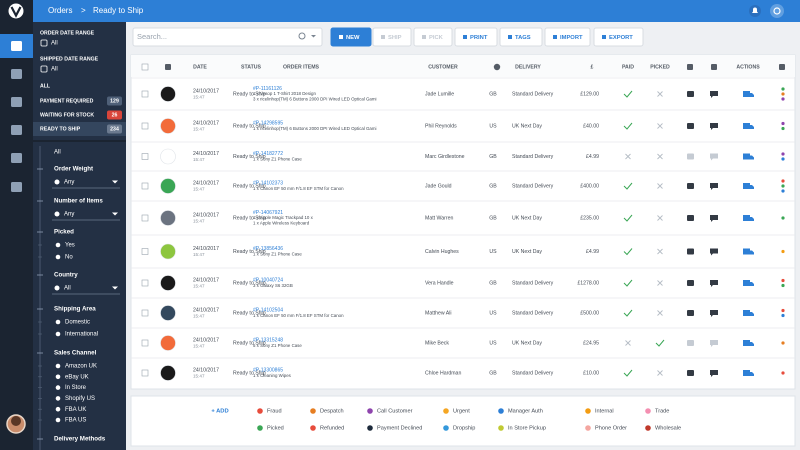 The height and width of the screenshot is (450, 800). I want to click on customer-name: Jade Gould, so click(438, 186).